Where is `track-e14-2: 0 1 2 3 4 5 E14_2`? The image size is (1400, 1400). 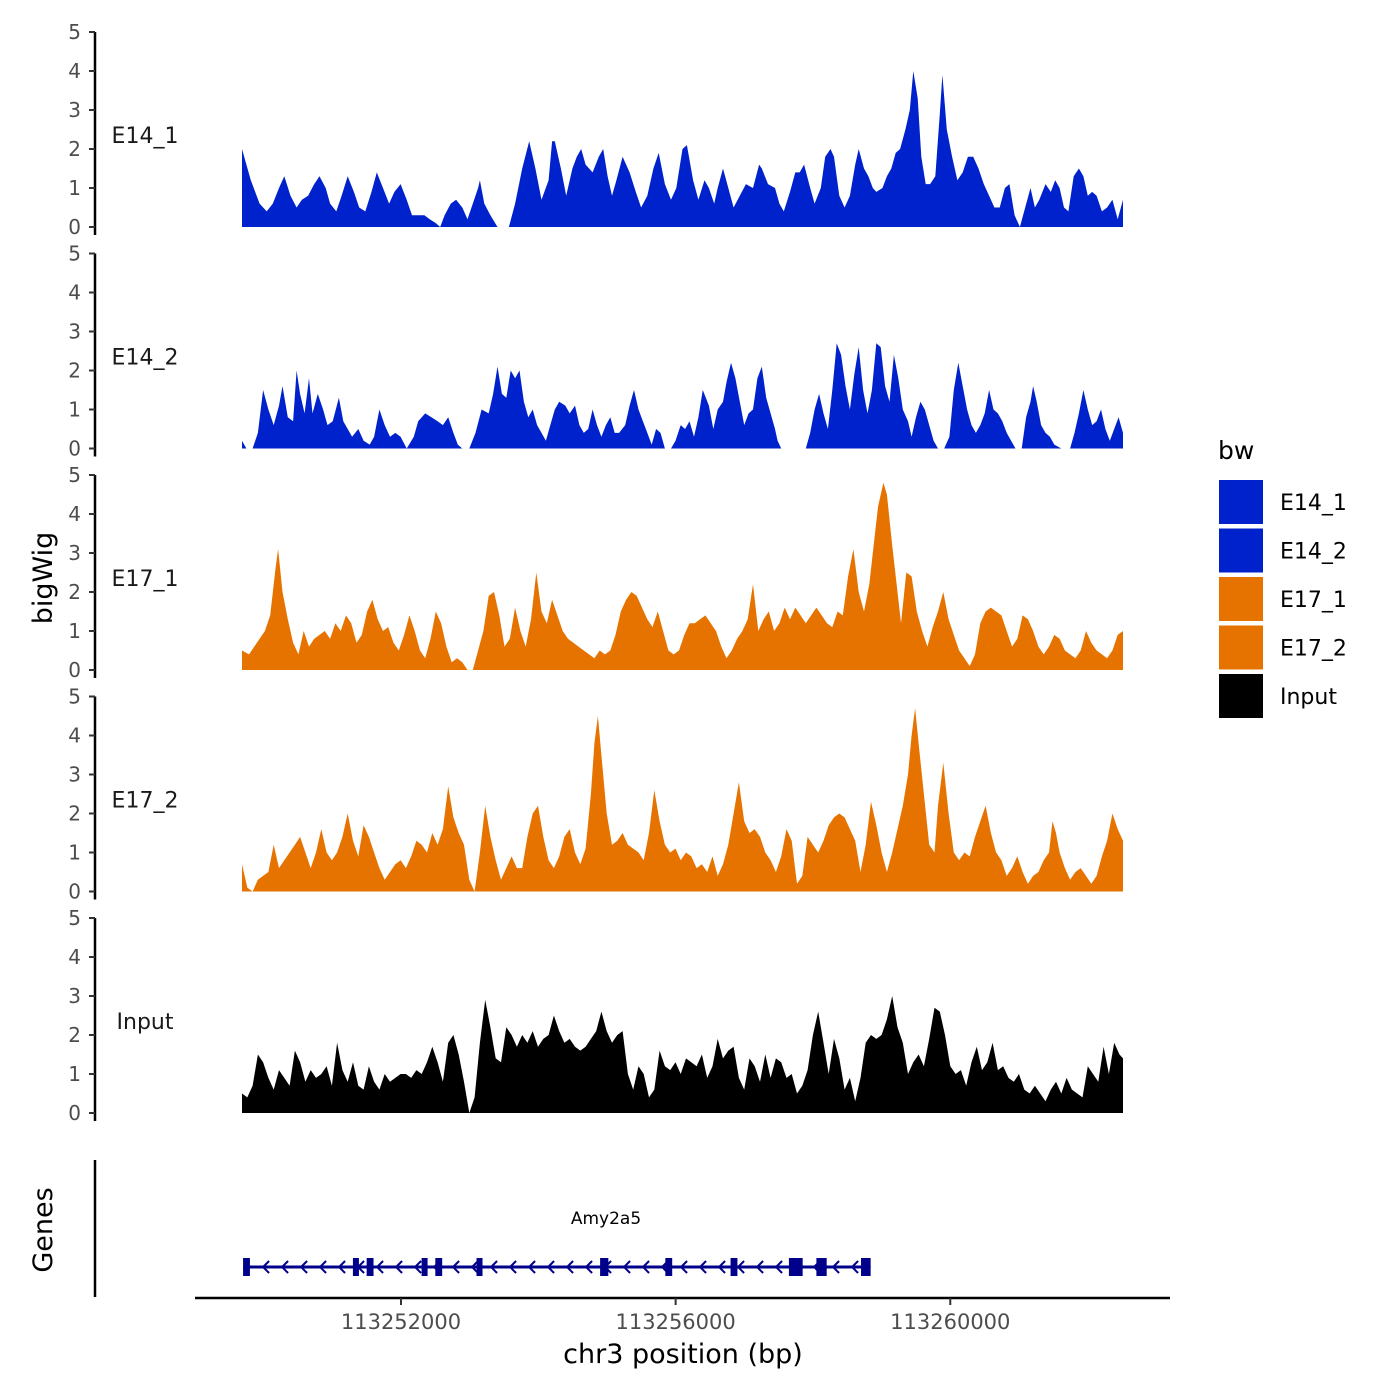
track-e14-2: 0 1 2 3 4 5 E14_2 is located at coordinates (595, 351).